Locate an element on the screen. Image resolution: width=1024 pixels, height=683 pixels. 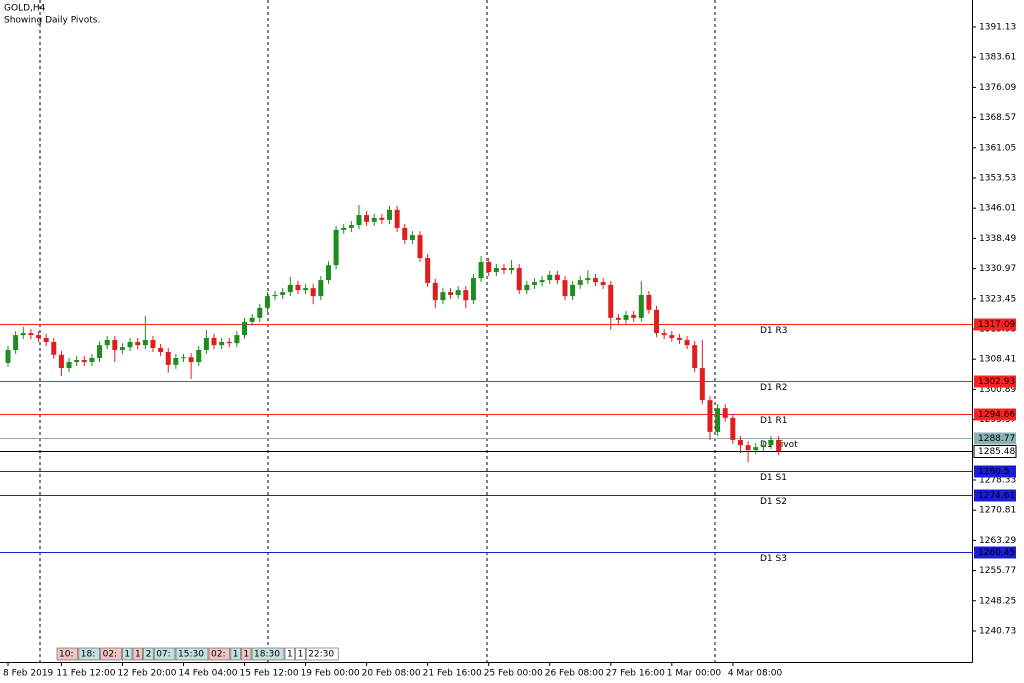
session-box-label: 22:30 is located at coordinates (321, 655).